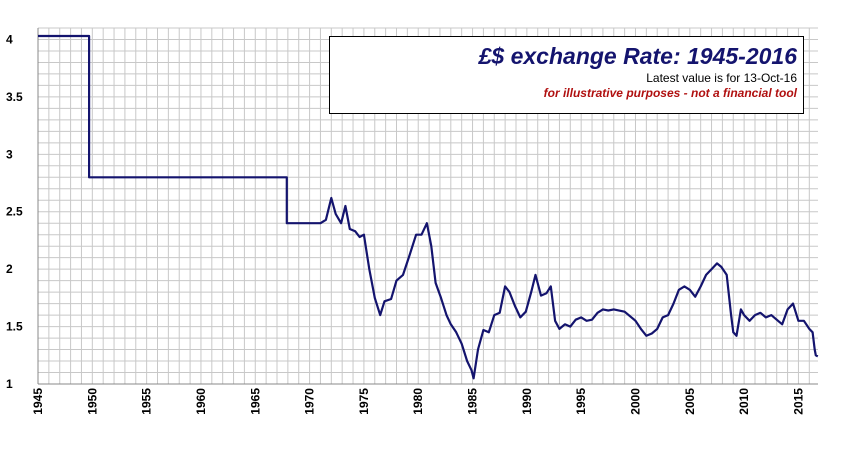  What do you see at coordinates (637, 56) in the screenshot?
I see `chart-title: £$ exchange Rate: 1945-2016` at bounding box center [637, 56].